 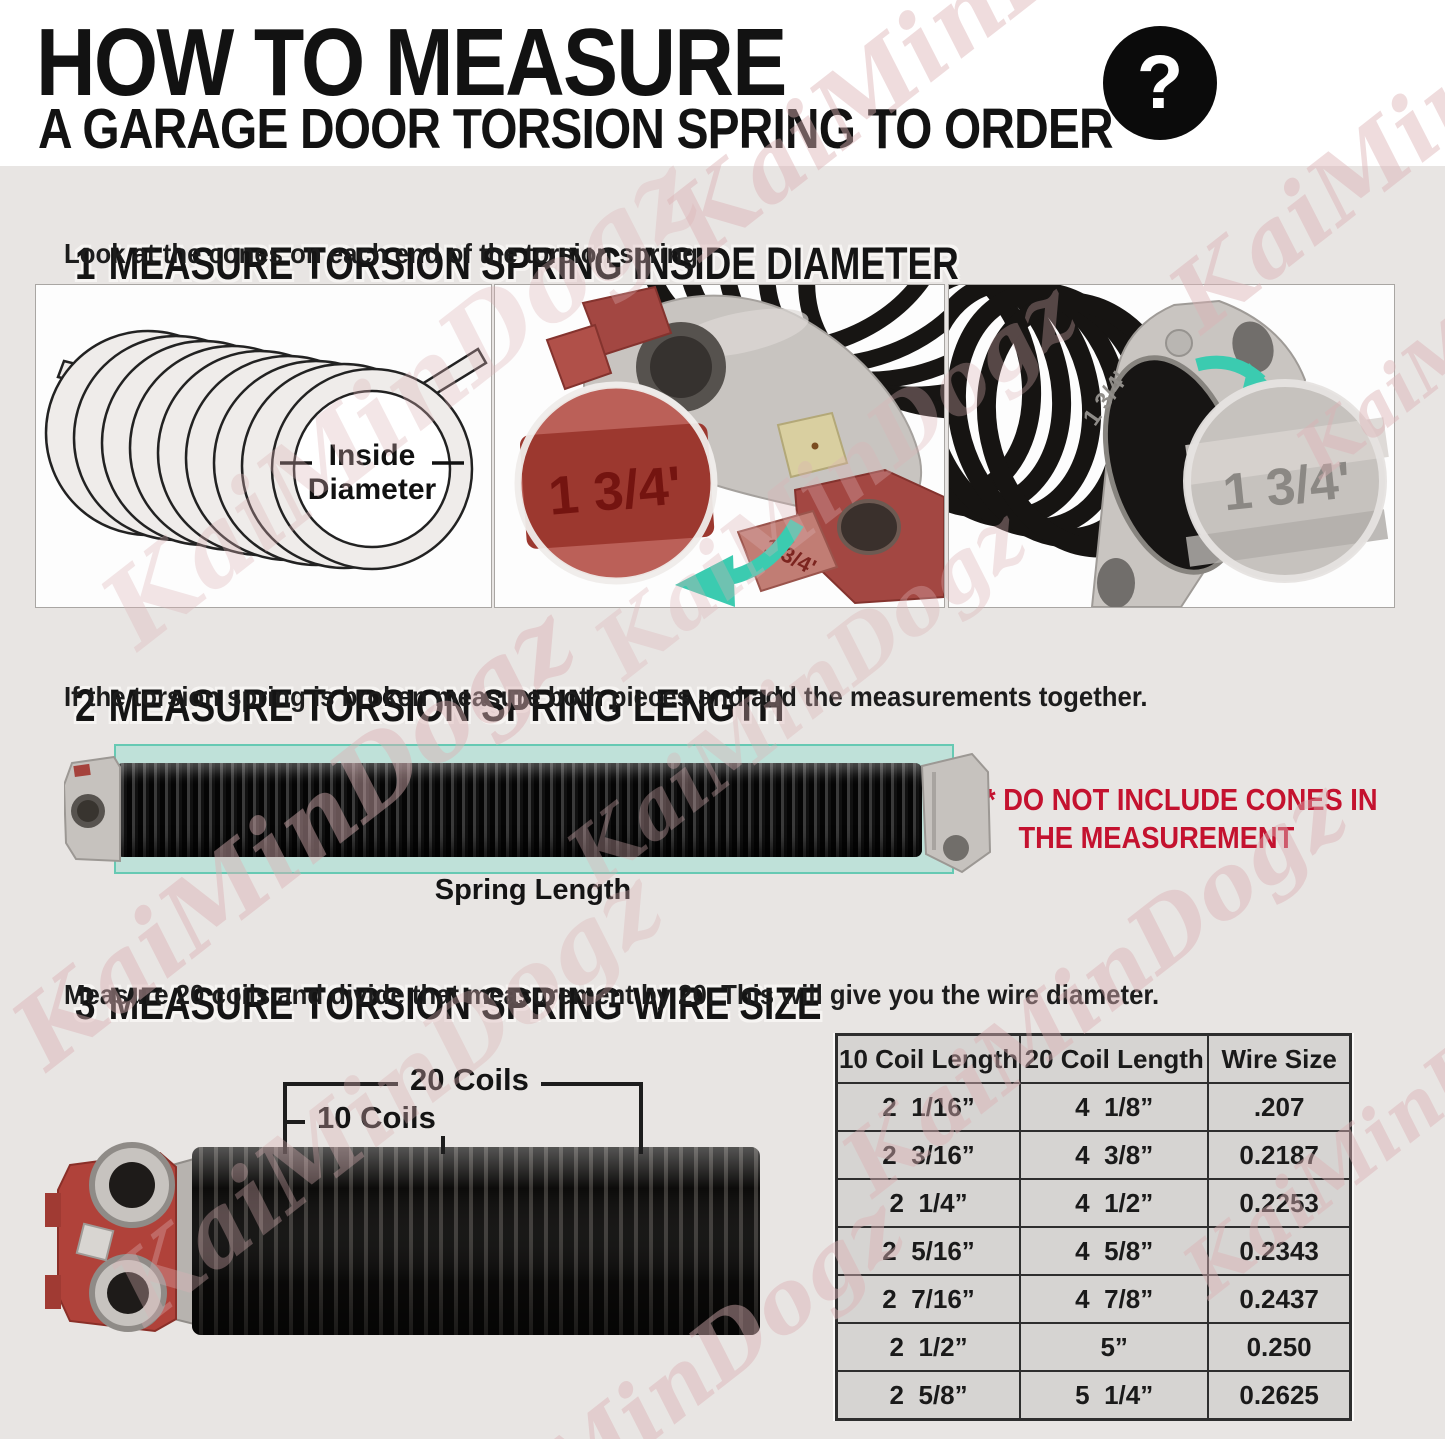 I want to click on magnified-cone-marking: 1 3/4', so click(x=615, y=490).